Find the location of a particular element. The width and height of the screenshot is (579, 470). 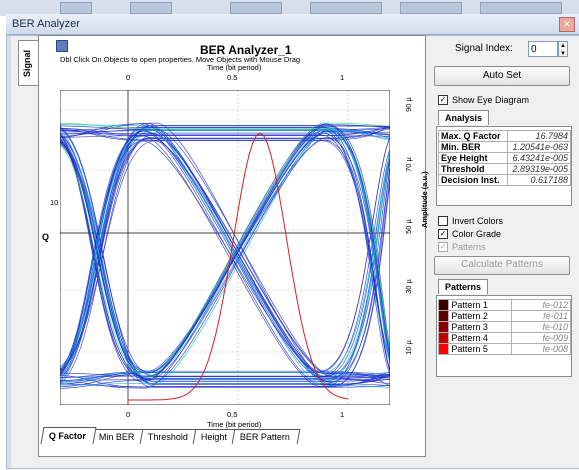

amplitude-axis-label: Amplitude (a.u.) is located at coordinates (424, 199).